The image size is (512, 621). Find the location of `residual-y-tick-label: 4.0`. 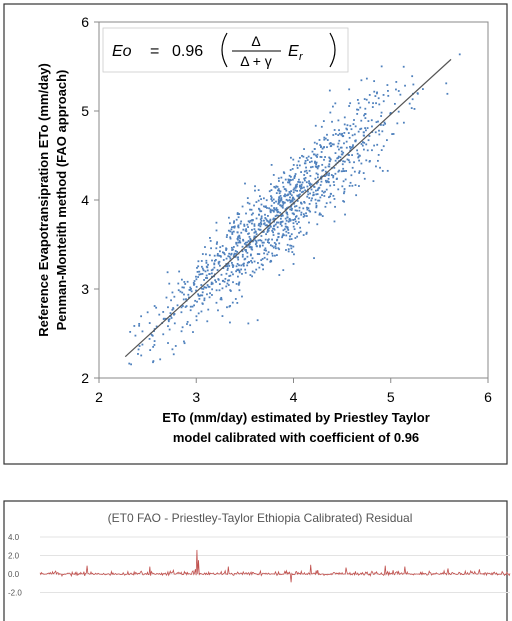

residual-y-tick-label: 4.0 is located at coordinates (14, 537).